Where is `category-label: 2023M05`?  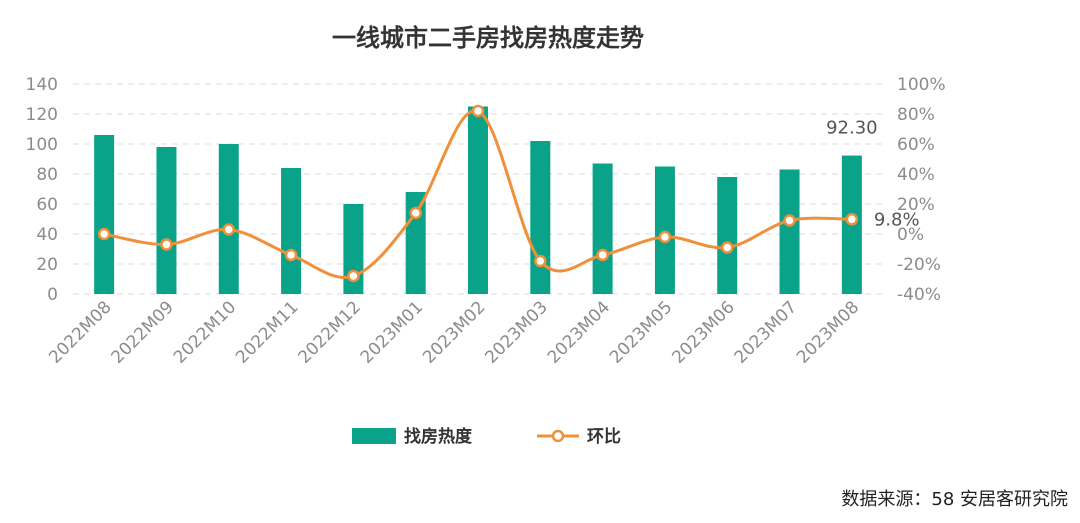 category-label: 2023M05 is located at coordinates (641, 332).